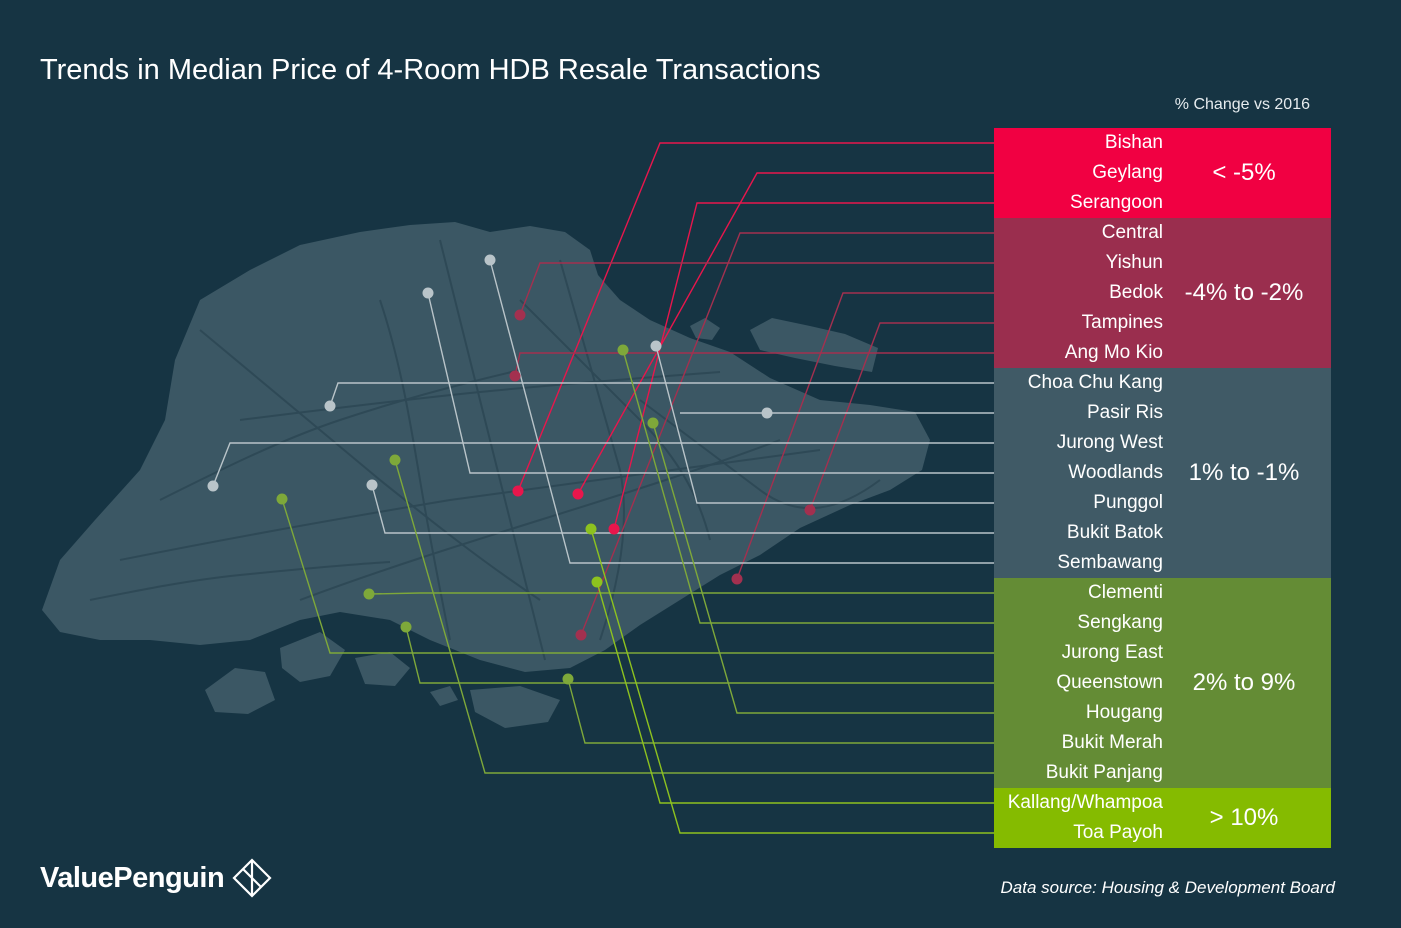 The image size is (1401, 928). I want to click on town-label: Tampines, so click(1122, 322).